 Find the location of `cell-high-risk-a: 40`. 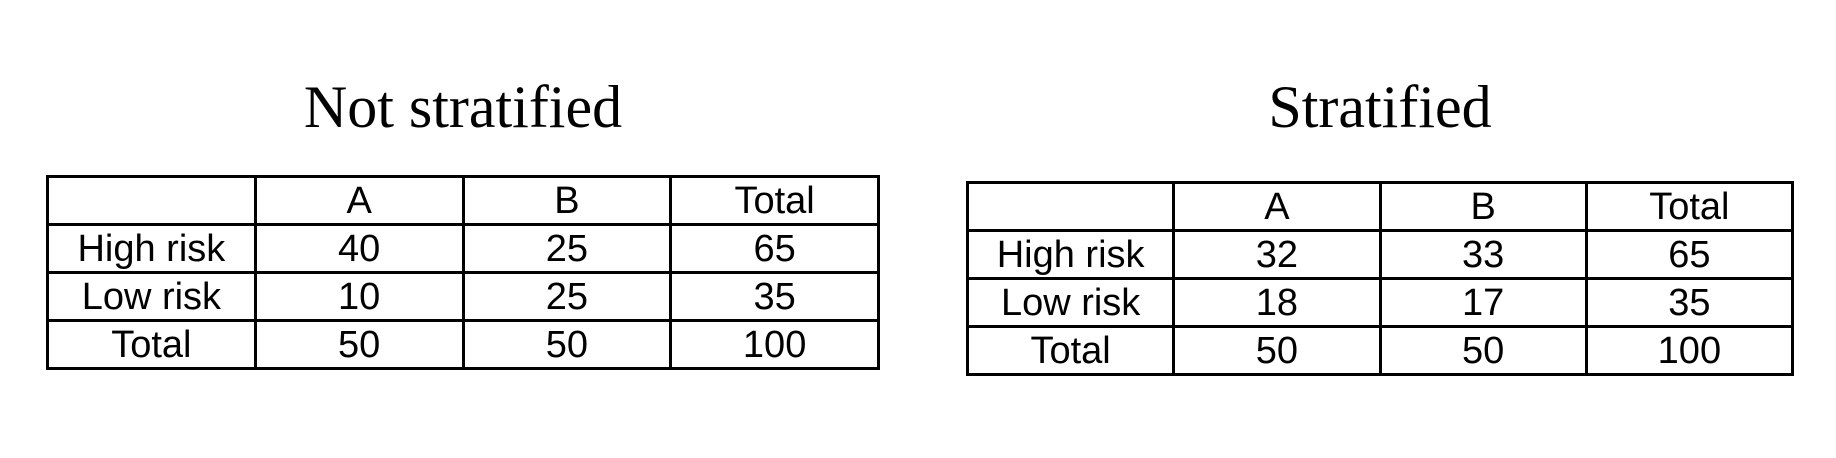

cell-high-risk-a: 40 is located at coordinates (359, 248).